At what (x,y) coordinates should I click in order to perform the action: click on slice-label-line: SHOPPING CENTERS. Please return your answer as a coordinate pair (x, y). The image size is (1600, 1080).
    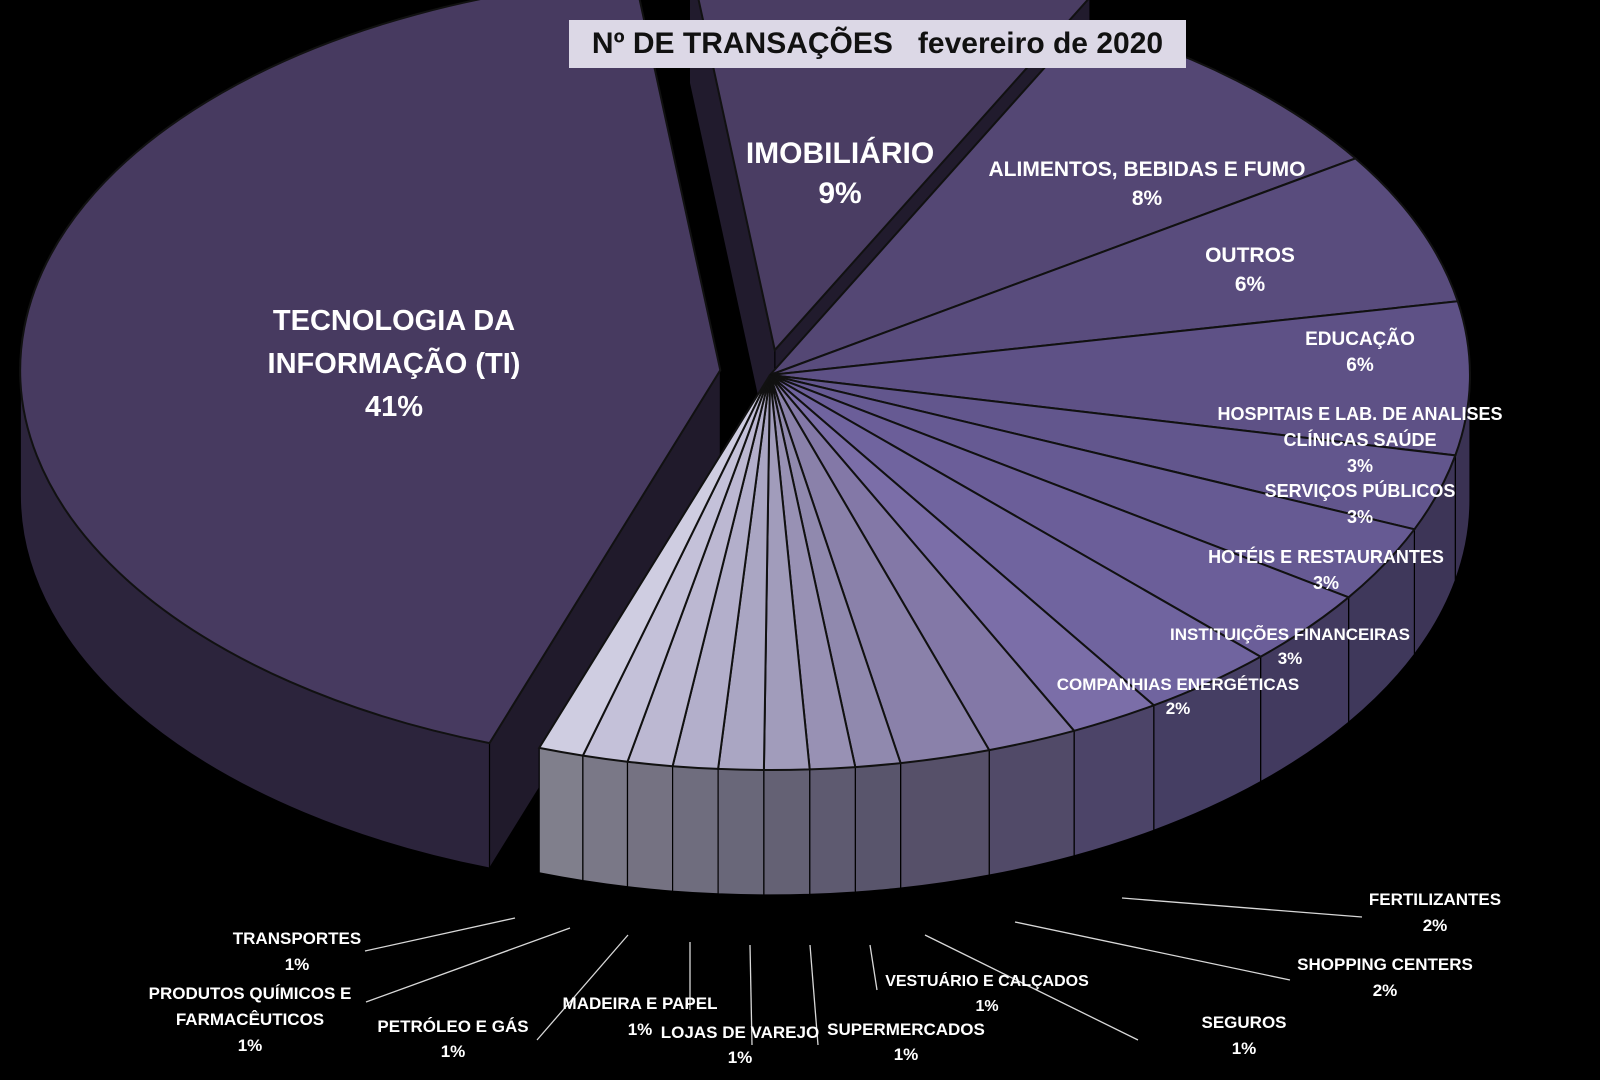
    Looking at the image, I should click on (1385, 964).